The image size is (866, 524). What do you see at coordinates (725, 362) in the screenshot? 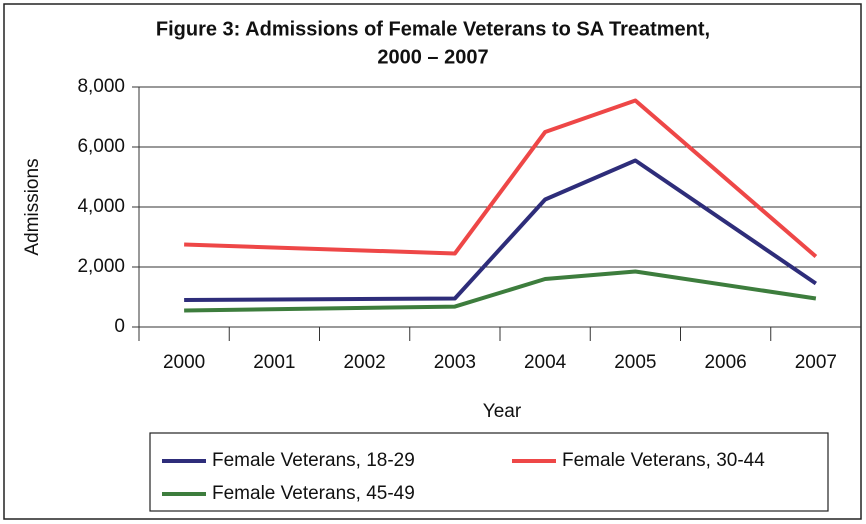
I see `x-tick-label: 2006` at bounding box center [725, 362].